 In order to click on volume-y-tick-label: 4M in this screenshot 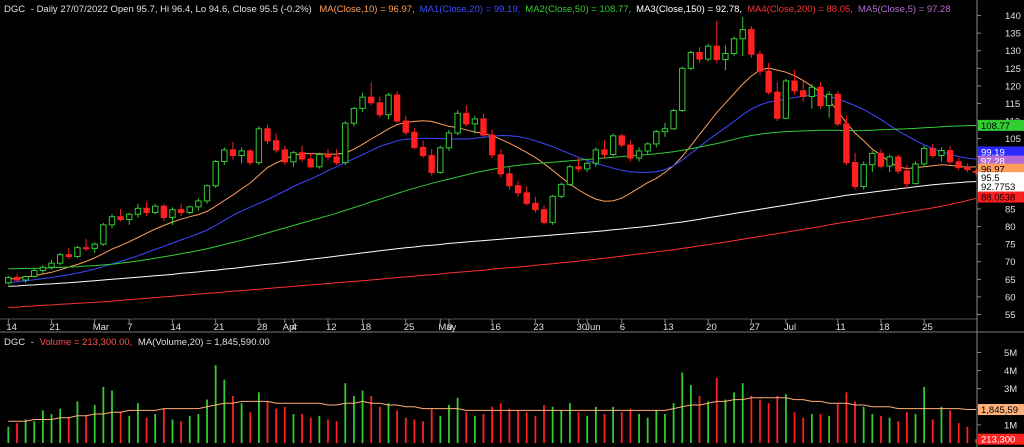, I will do `click(1010, 371)`.